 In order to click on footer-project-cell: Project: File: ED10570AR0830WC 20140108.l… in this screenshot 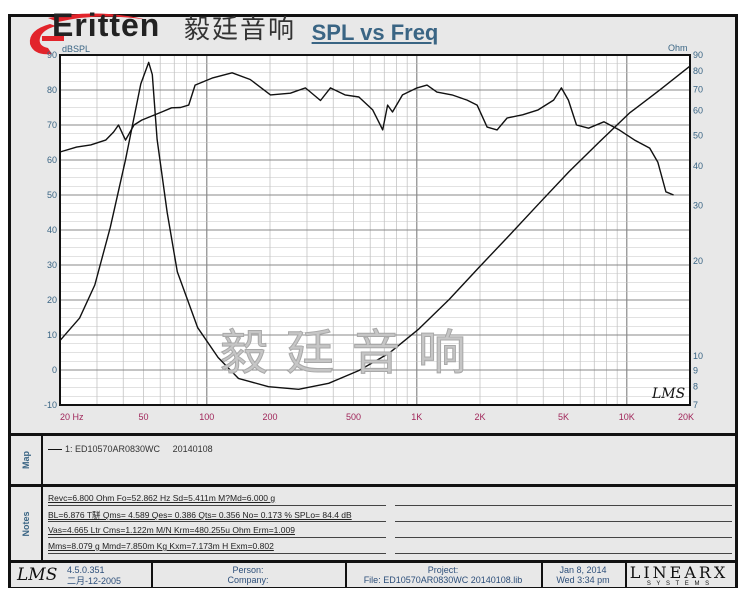, I will do `click(444, 575)`.